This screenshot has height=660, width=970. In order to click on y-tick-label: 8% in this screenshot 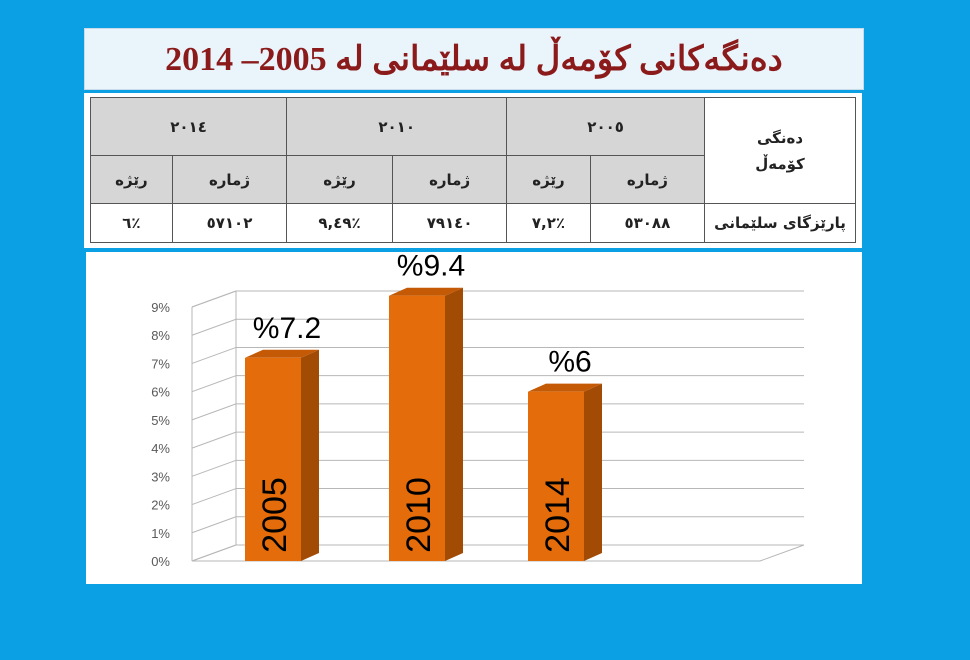, I will do `click(160, 335)`.